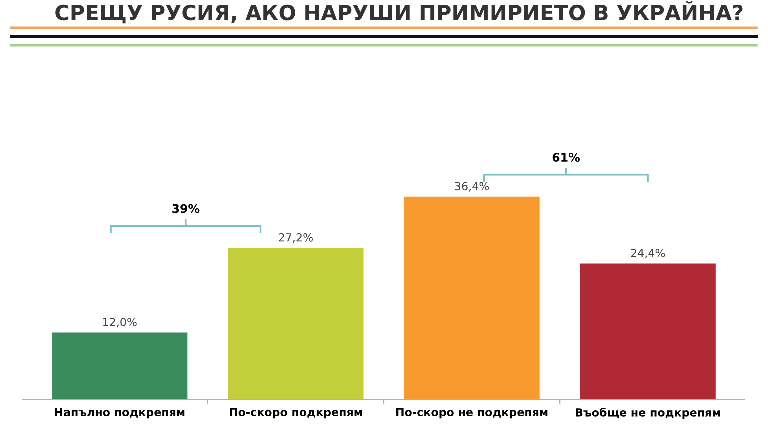 The width and height of the screenshot is (768, 432). Describe the element at coordinates (296, 238) in the screenshot. I see `data-label: 27,2%` at that location.